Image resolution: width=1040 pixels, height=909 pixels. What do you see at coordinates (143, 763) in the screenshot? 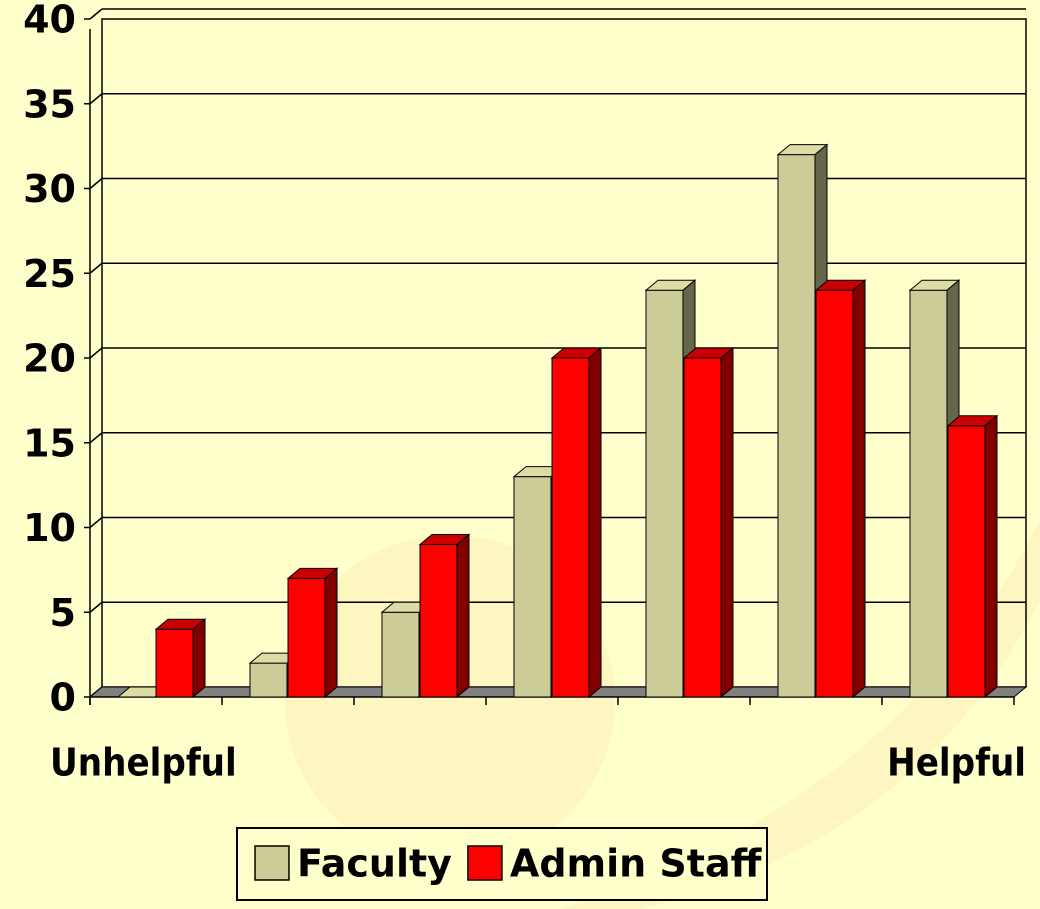
I see `x-tick-label: Unhelpful` at bounding box center [143, 763].